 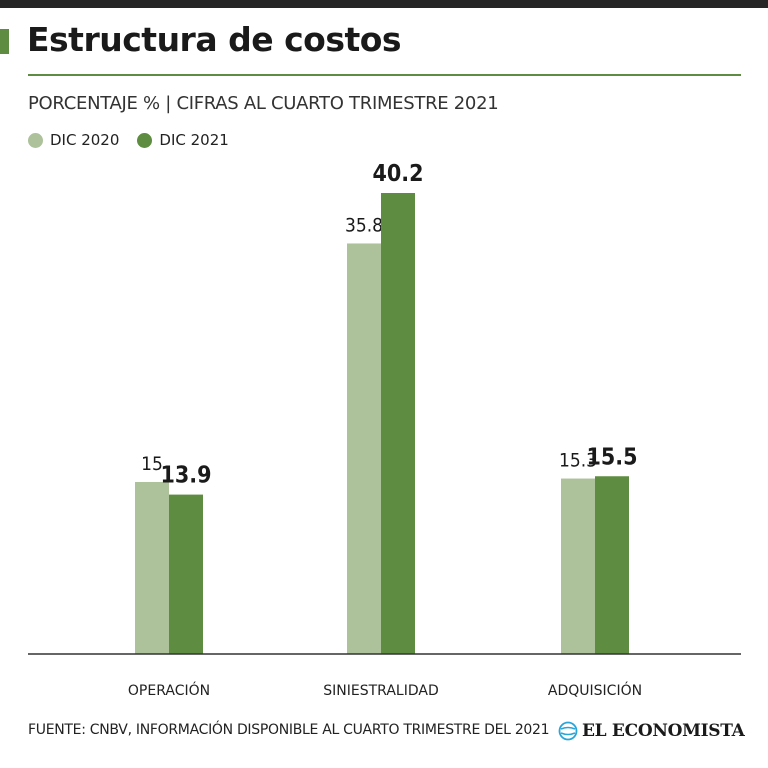 What do you see at coordinates (568, 731) in the screenshot?
I see `globe-icon` at bounding box center [568, 731].